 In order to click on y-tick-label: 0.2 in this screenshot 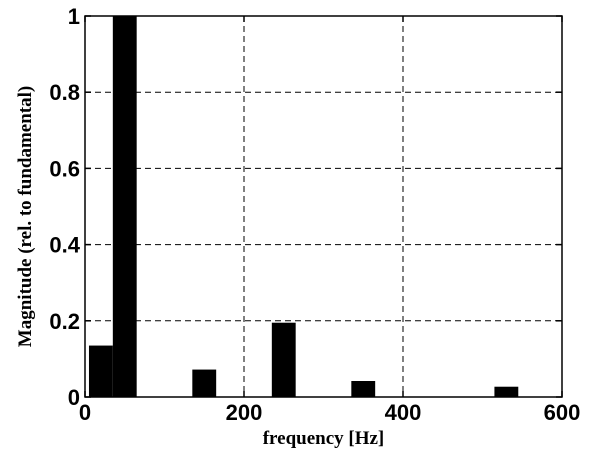, I will do `click(64, 321)`.